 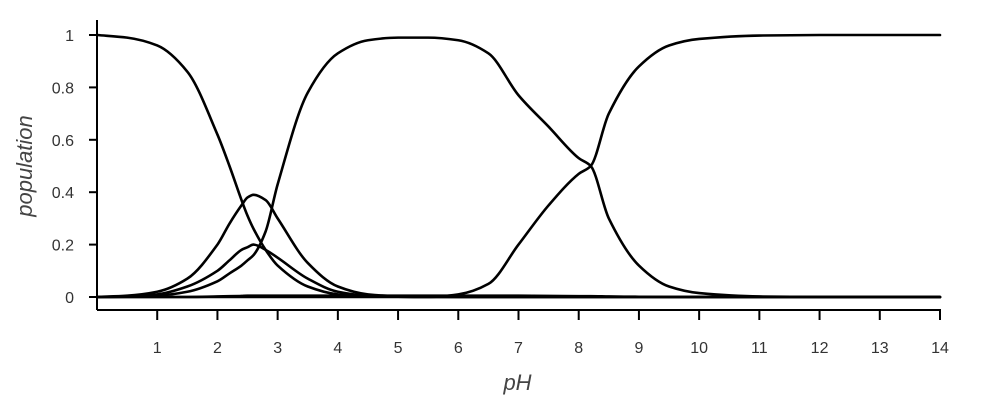 I want to click on y-tick-label: 0.2, so click(x=63, y=246).